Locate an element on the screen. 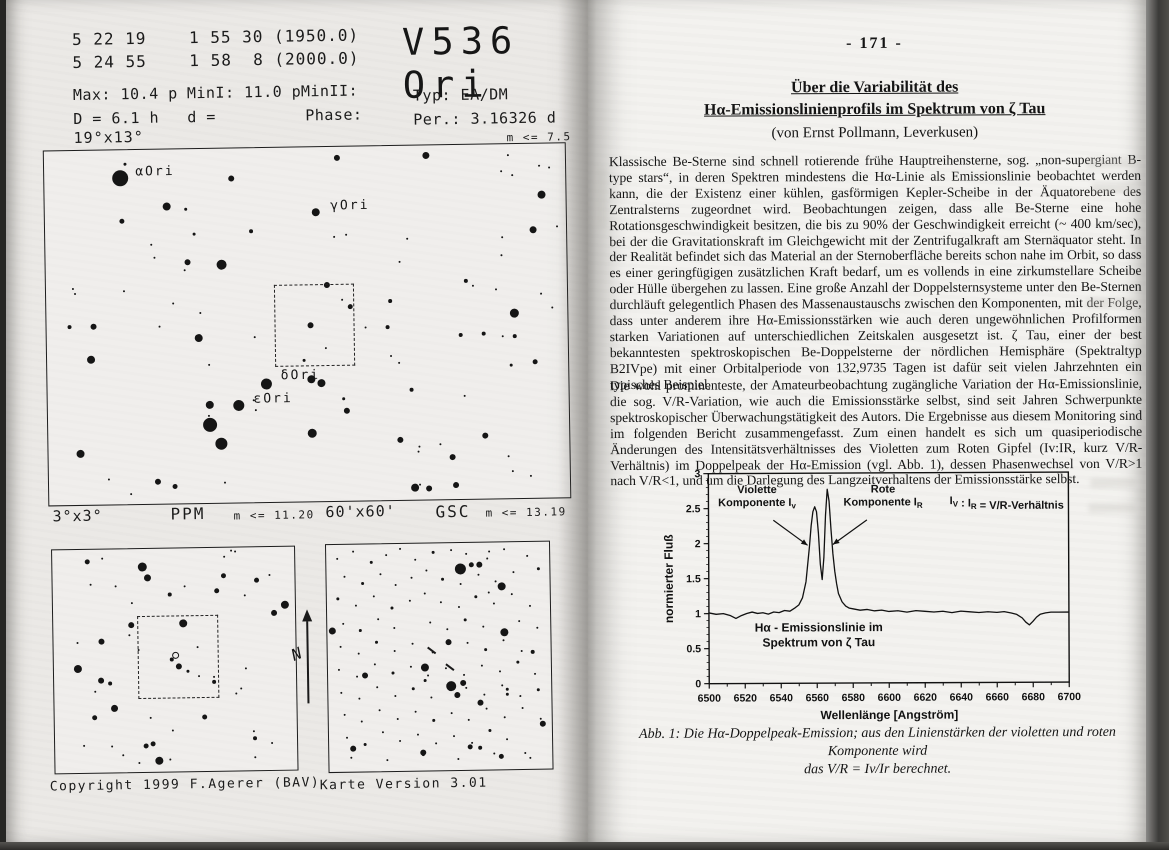  ppm-star-chart is located at coordinates (175, 660).